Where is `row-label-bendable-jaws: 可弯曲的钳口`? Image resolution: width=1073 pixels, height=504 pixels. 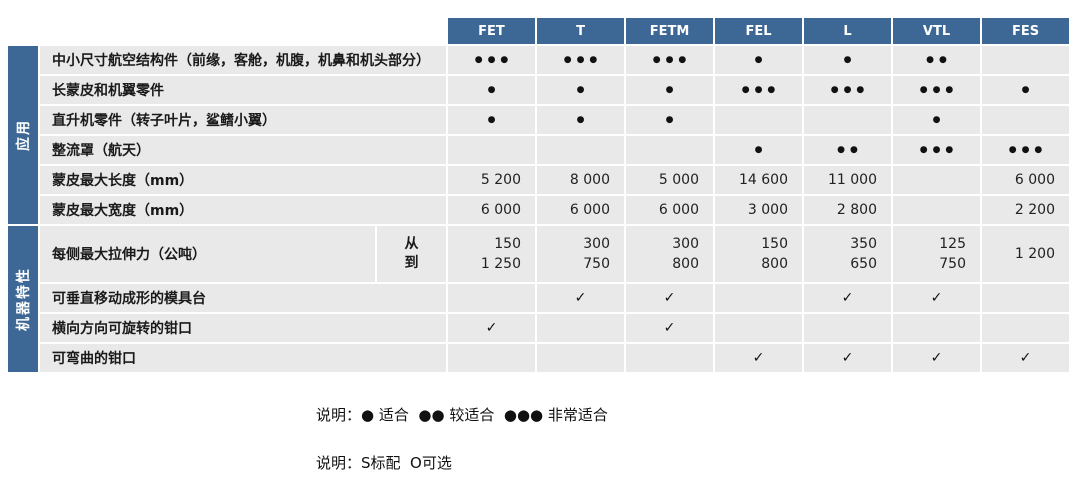
row-label-bendable-jaws: 可弯曲的钳口 is located at coordinates (243, 358).